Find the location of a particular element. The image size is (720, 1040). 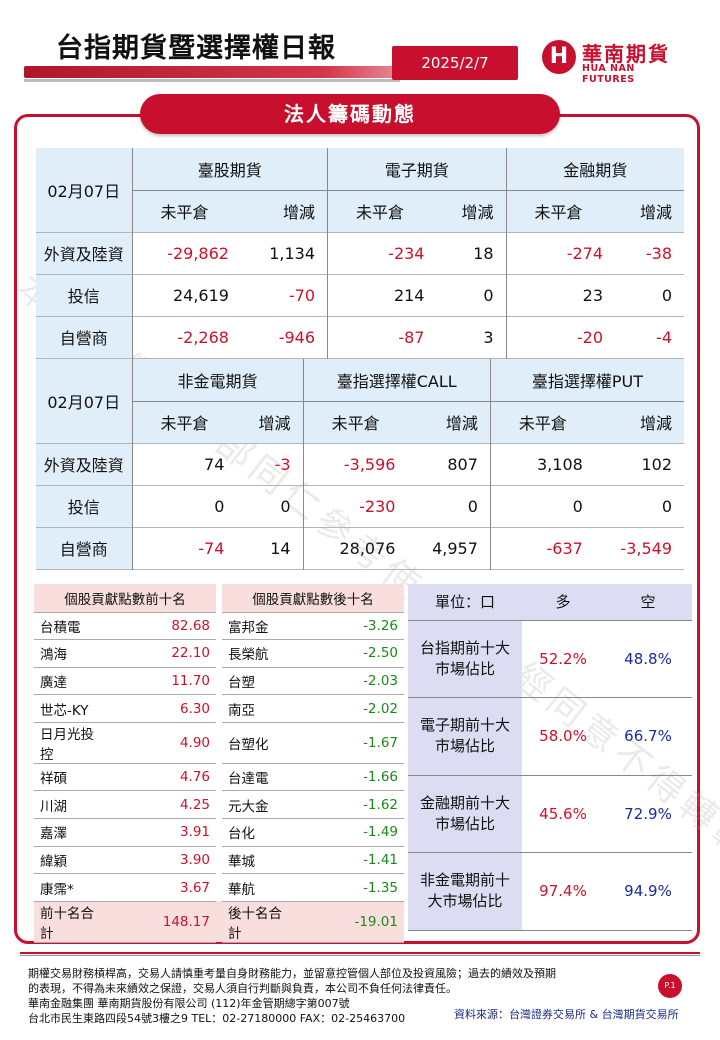

share-label-line: 台指期前十大 is located at coordinates (464, 647).